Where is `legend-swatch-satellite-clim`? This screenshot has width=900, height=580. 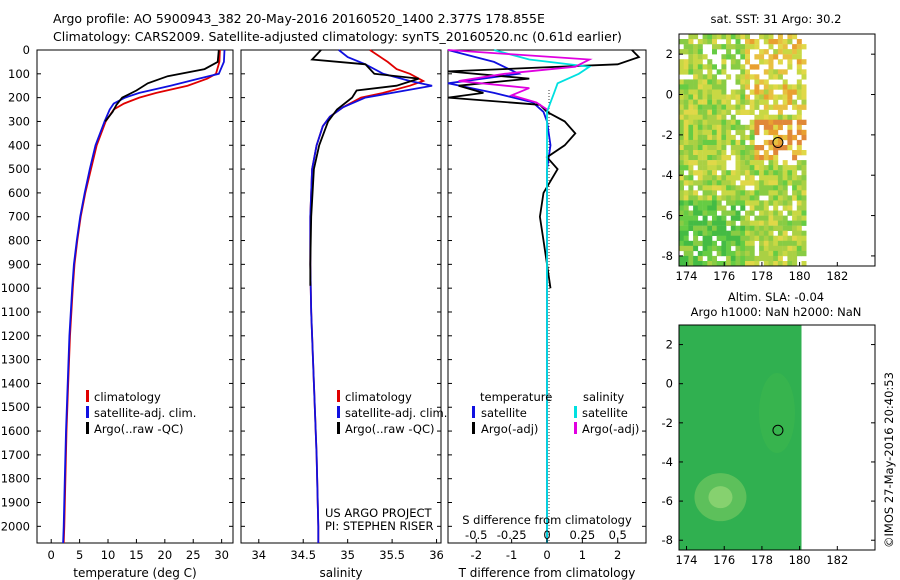 legend-swatch-satellite-clim is located at coordinates (338, 412).